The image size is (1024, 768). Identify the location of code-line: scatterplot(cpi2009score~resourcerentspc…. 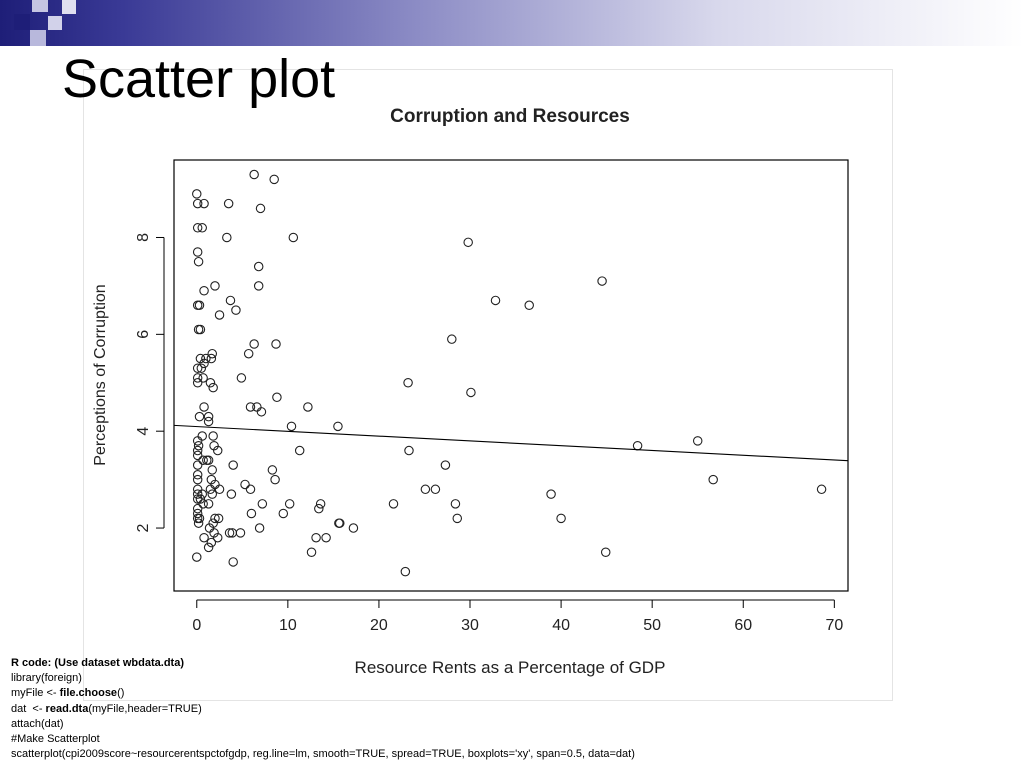
(323, 754).